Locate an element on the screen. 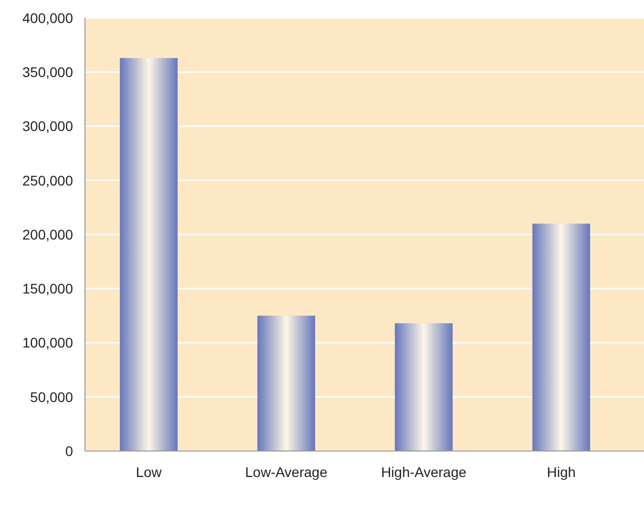  y-tick-label: 400,000 is located at coordinates (48, 18).